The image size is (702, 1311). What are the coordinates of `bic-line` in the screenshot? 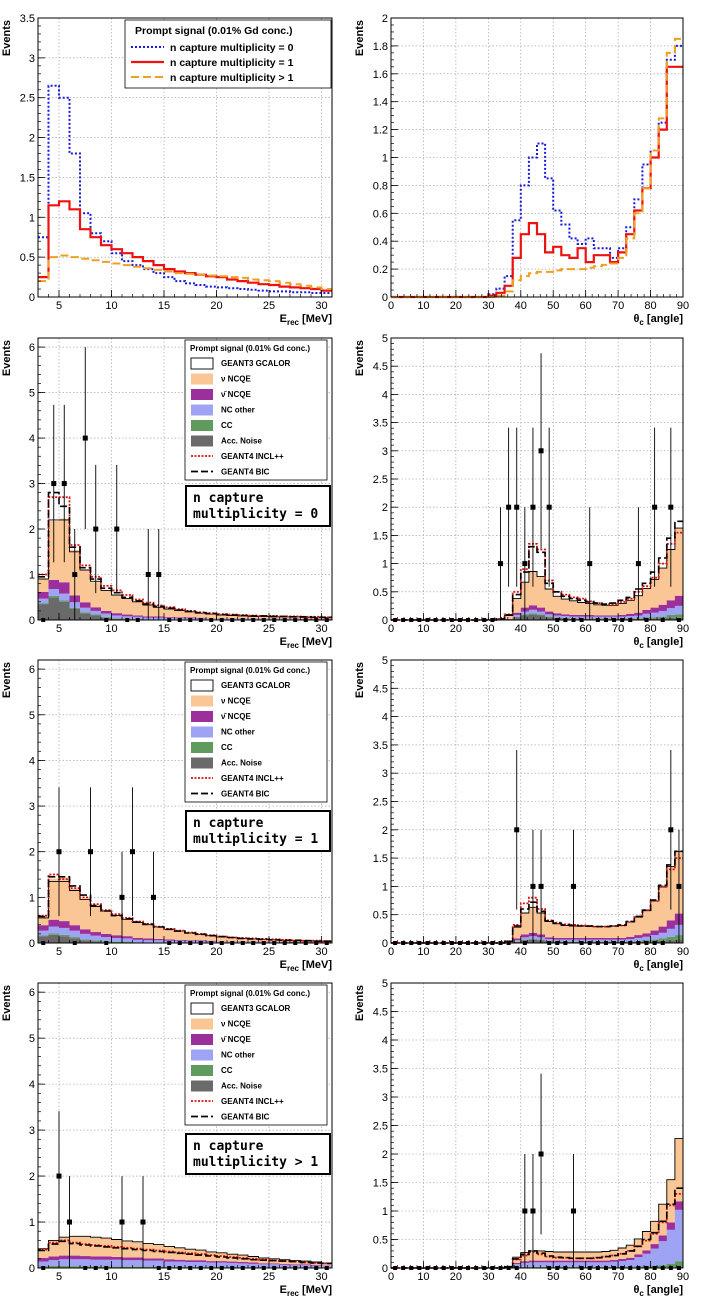 It's located at (537, 570).